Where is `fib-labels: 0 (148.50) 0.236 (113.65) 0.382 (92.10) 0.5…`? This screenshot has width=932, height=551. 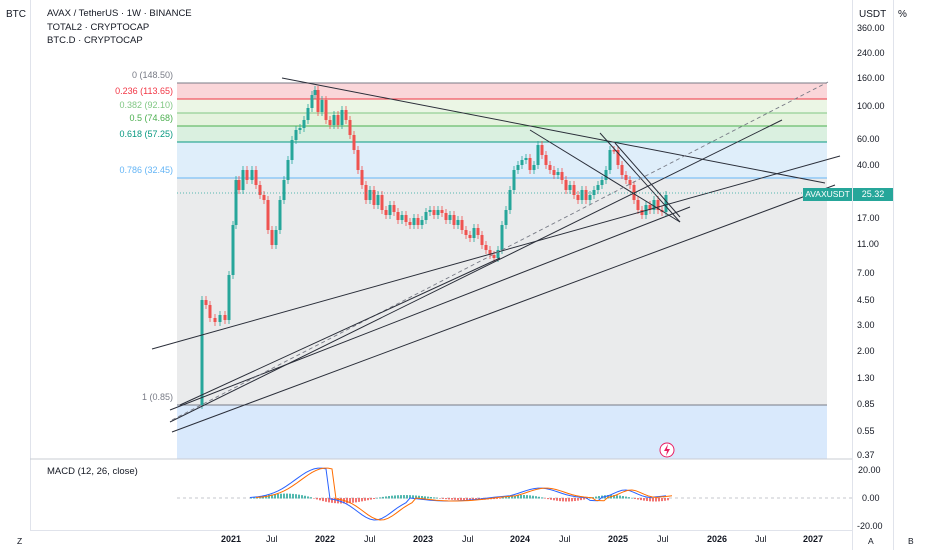
fib-labels: 0 (148.50) 0.236 (113.65) 0.382 (92.10) 0.5… is located at coordinates (101, 230).